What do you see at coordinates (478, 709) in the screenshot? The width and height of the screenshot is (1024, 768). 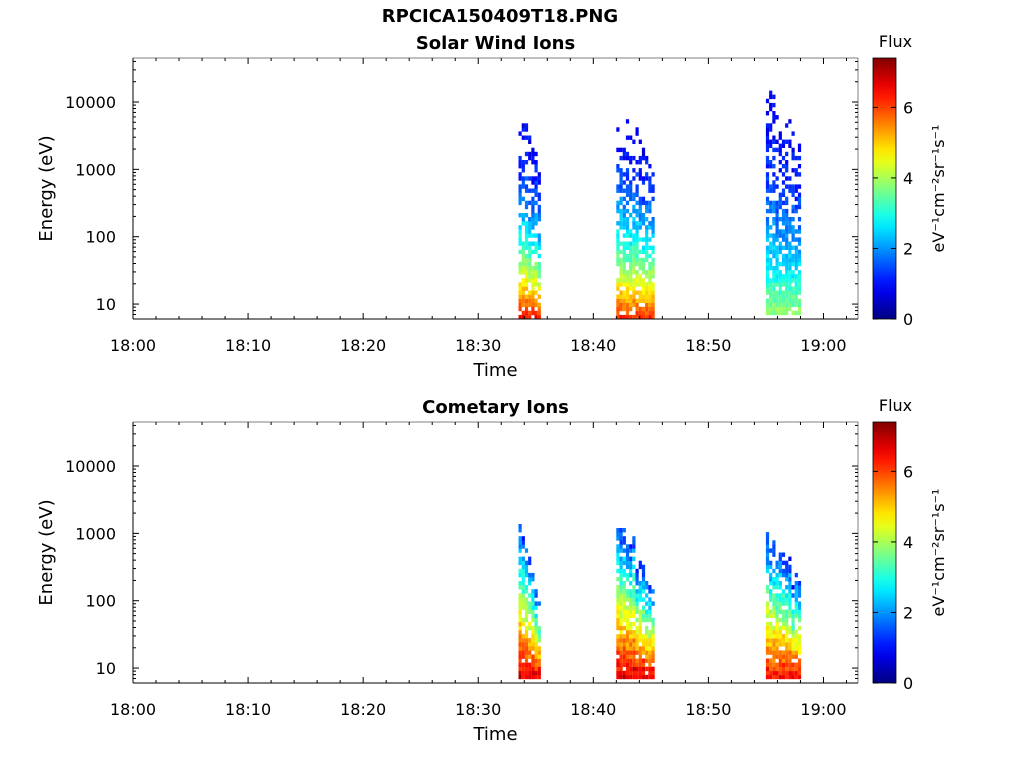 I see `x-tick-label: 18:30` at bounding box center [478, 709].